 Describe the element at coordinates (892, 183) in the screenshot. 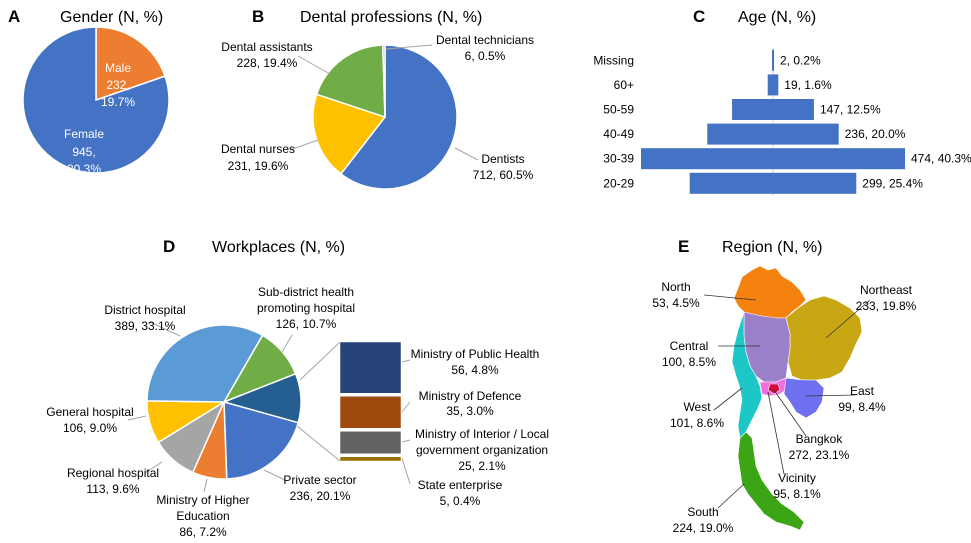

I see `age-data-label-20-29: 299, 25.4%` at that location.